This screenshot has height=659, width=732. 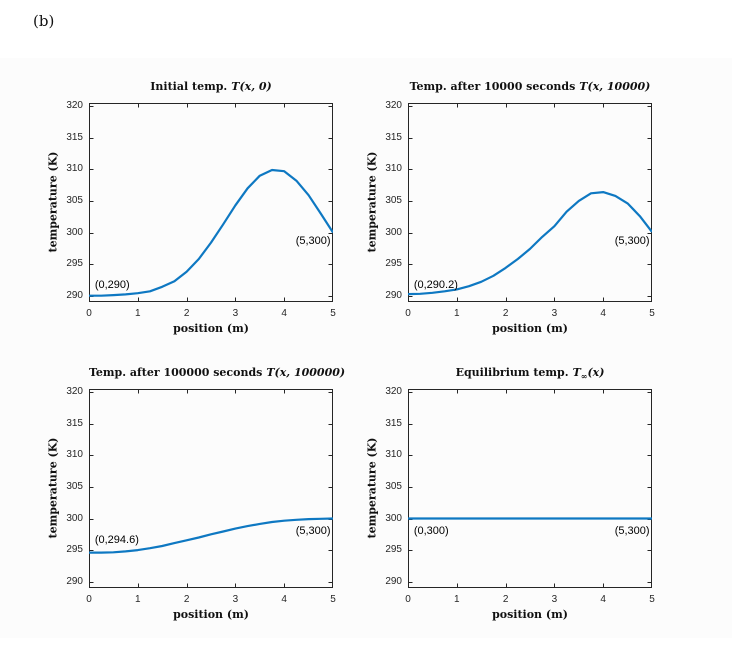 What do you see at coordinates (176, 372) in the screenshot?
I see `title-text: Temp. after 100000 seconds` at bounding box center [176, 372].